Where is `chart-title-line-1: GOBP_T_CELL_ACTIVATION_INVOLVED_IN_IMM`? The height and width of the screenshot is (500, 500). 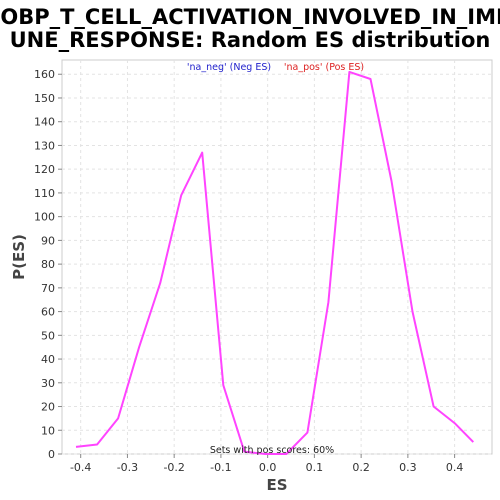 chart-title-line-1: GOBP_T_CELL_ACTIVATION_INVOLVED_IN_IMM is located at coordinates (250, 17).